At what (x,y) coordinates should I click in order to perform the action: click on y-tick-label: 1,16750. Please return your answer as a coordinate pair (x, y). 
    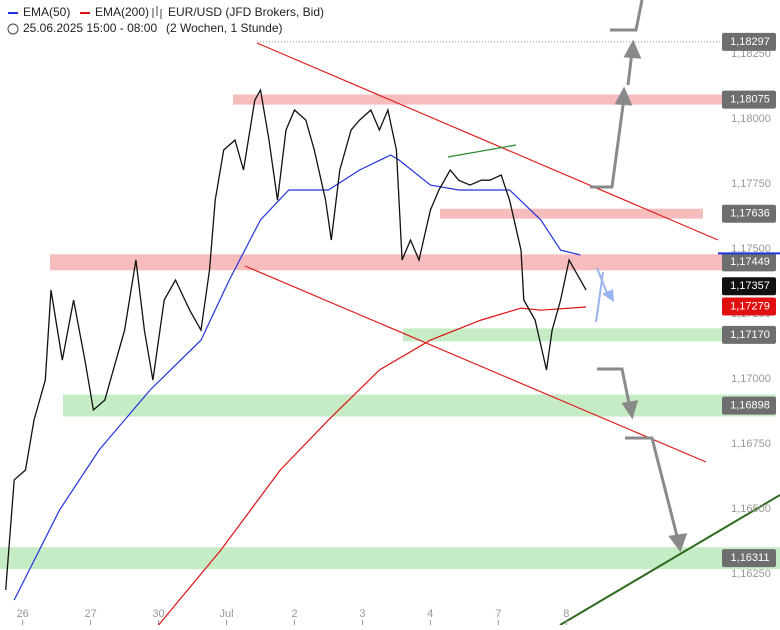
    Looking at the image, I should click on (751, 444).